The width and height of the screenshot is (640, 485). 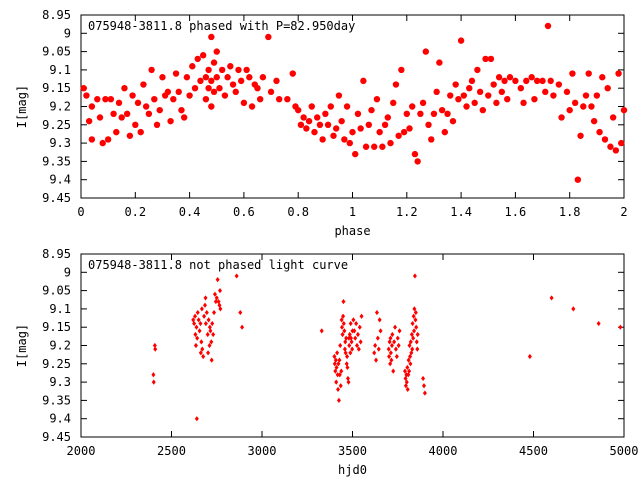 What do you see at coordinates (623, 212) in the screenshot?
I see `x-tick-label: 2` at bounding box center [623, 212].